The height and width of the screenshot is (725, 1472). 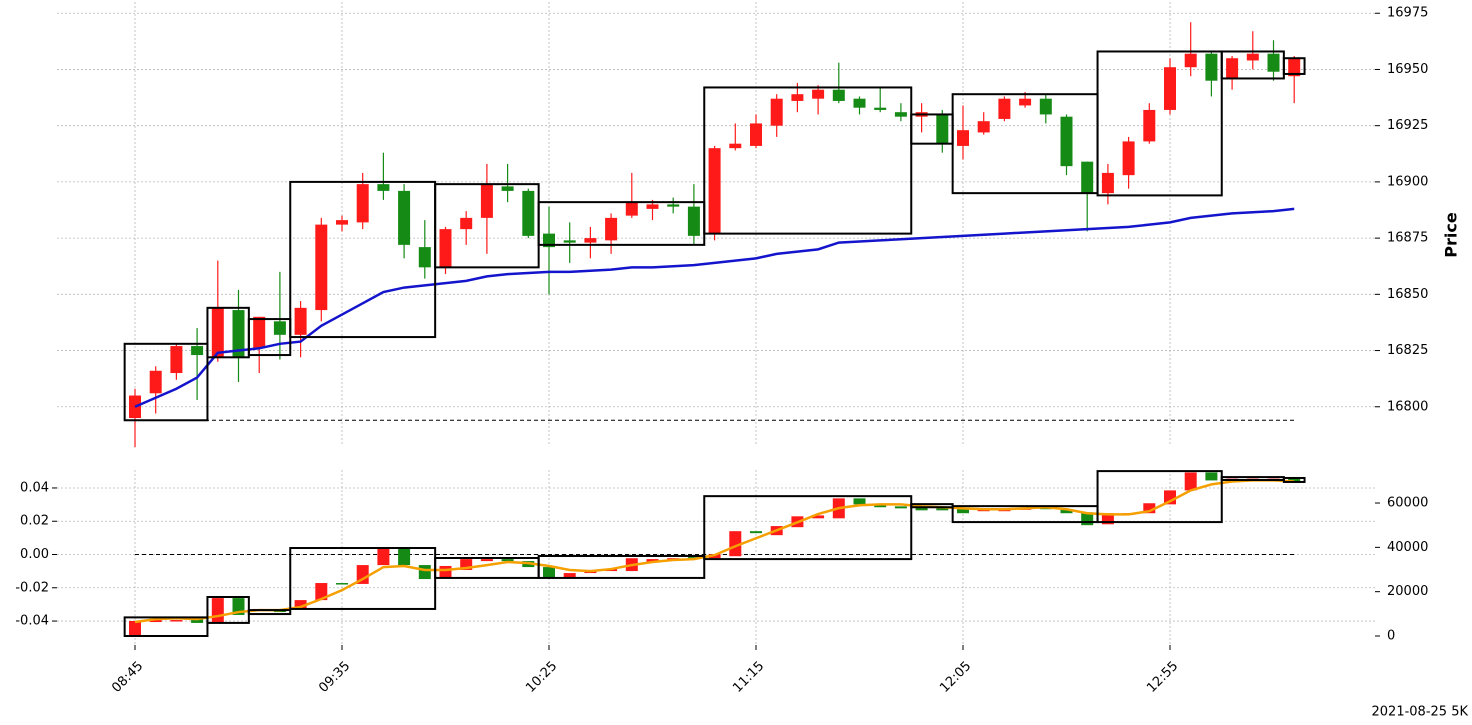 What do you see at coordinates (1407, 125) in the screenshot?
I see `y-tick-label: 16925` at bounding box center [1407, 125].